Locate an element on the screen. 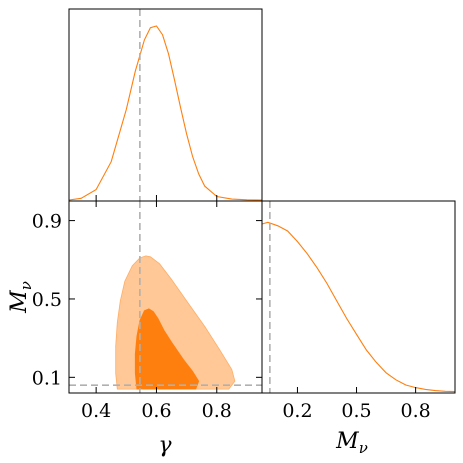 The image size is (463, 463). gamma-axis-title: γ is located at coordinates (165, 445).